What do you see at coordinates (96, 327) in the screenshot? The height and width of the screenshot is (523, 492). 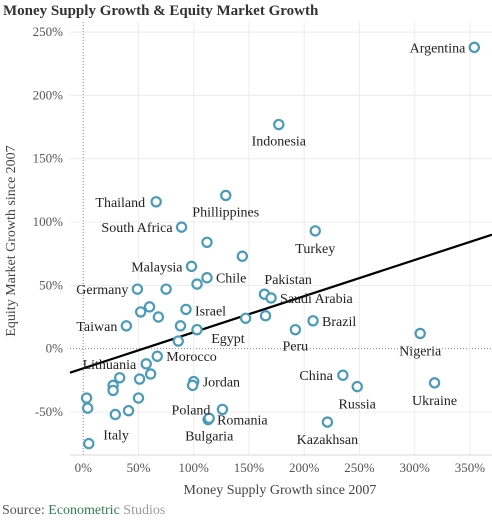 I see `point-label: Taiwan` at bounding box center [96, 327].